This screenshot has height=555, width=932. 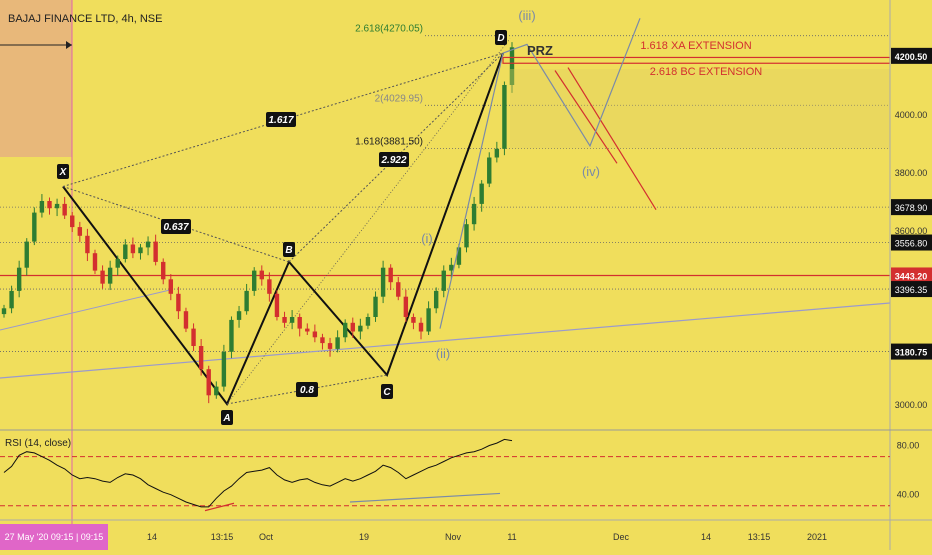 I want to click on price-label-5: 3180.75, so click(x=911, y=353).